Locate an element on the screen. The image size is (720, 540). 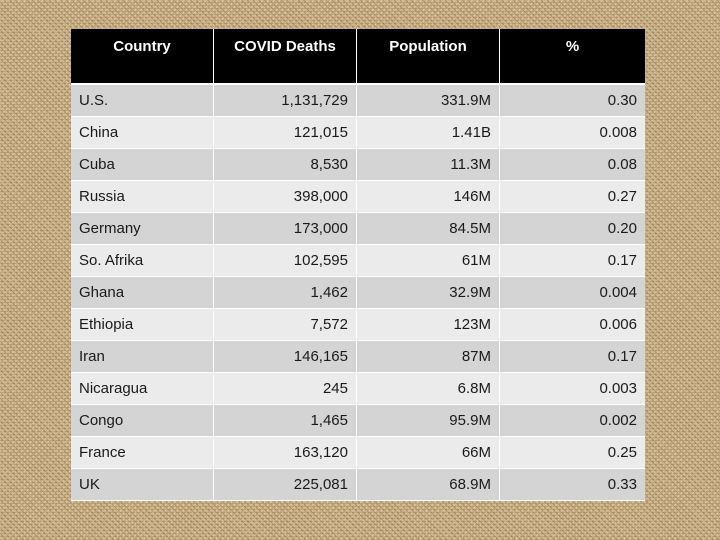
cell-country: Iran is located at coordinates (142, 357).